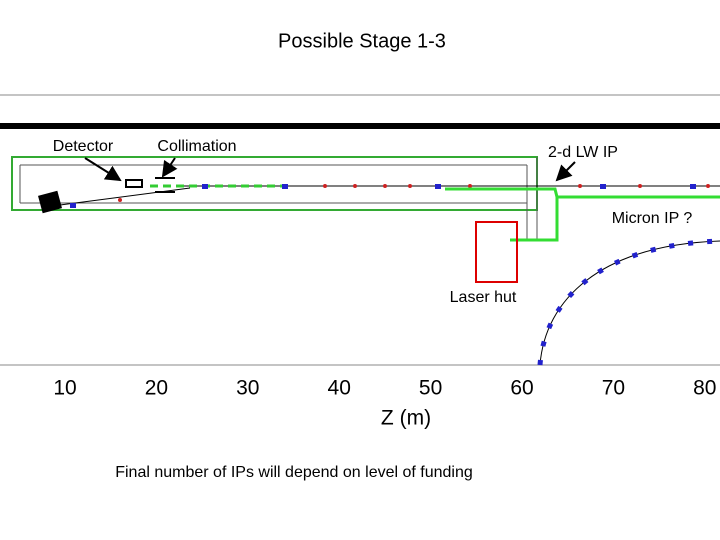  What do you see at coordinates (583, 152) in the screenshot?
I see `lw-ip-label: 2-d LW IP` at bounding box center [583, 152].